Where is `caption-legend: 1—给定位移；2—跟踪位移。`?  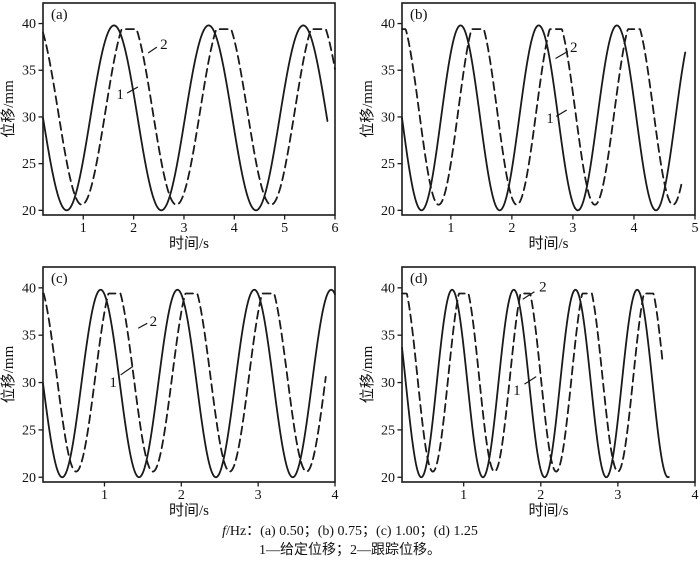
caption-legend: 1—给定位移；2—跟踪位移。 is located at coordinates (350, 550).